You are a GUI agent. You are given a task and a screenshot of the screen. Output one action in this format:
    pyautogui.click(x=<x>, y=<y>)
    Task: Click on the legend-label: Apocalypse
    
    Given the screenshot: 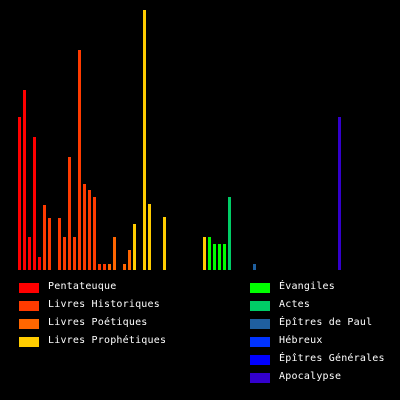 What is the action you would take?
    pyautogui.click(x=310, y=376)
    